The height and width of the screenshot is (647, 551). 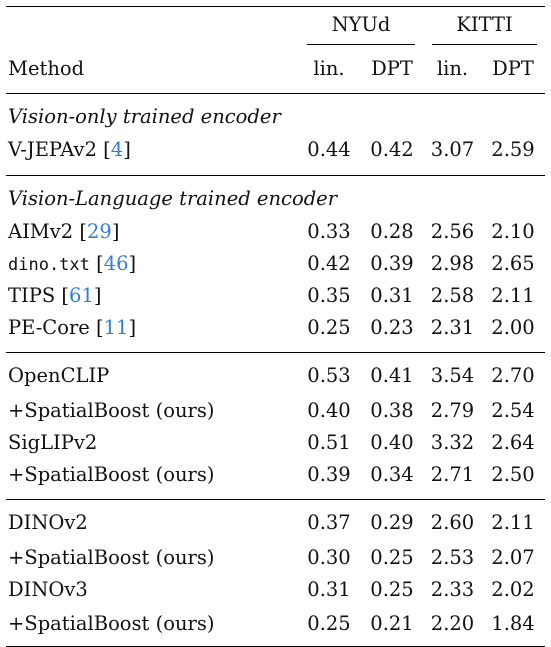 I want to click on value-cell: 3.54, so click(x=452, y=376).